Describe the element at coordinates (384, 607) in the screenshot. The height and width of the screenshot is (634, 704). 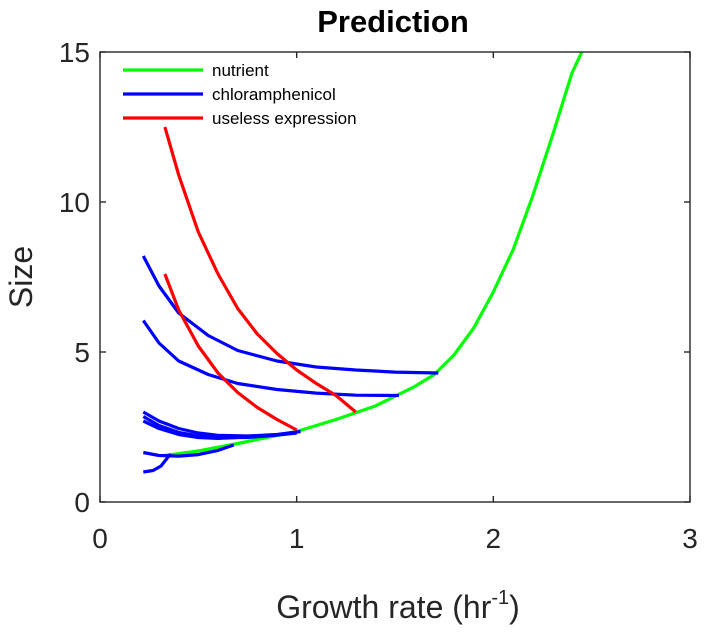
I see `x-axis-label-main: Growth rate (hr` at that location.